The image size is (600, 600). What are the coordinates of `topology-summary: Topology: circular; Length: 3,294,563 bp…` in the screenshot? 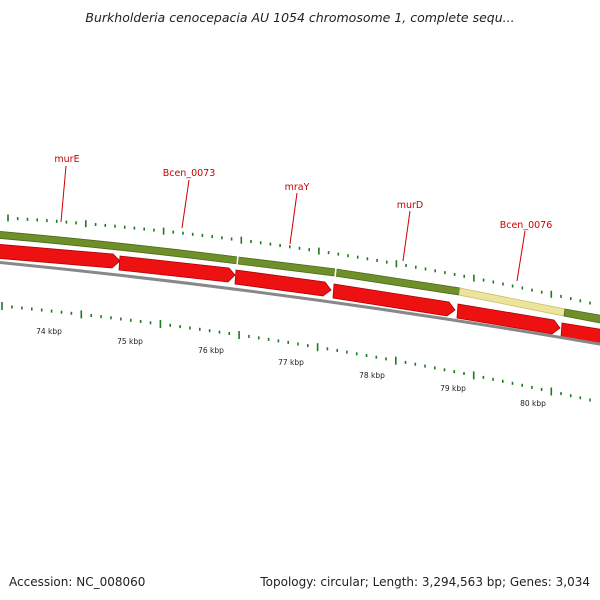 It's located at (425, 582).